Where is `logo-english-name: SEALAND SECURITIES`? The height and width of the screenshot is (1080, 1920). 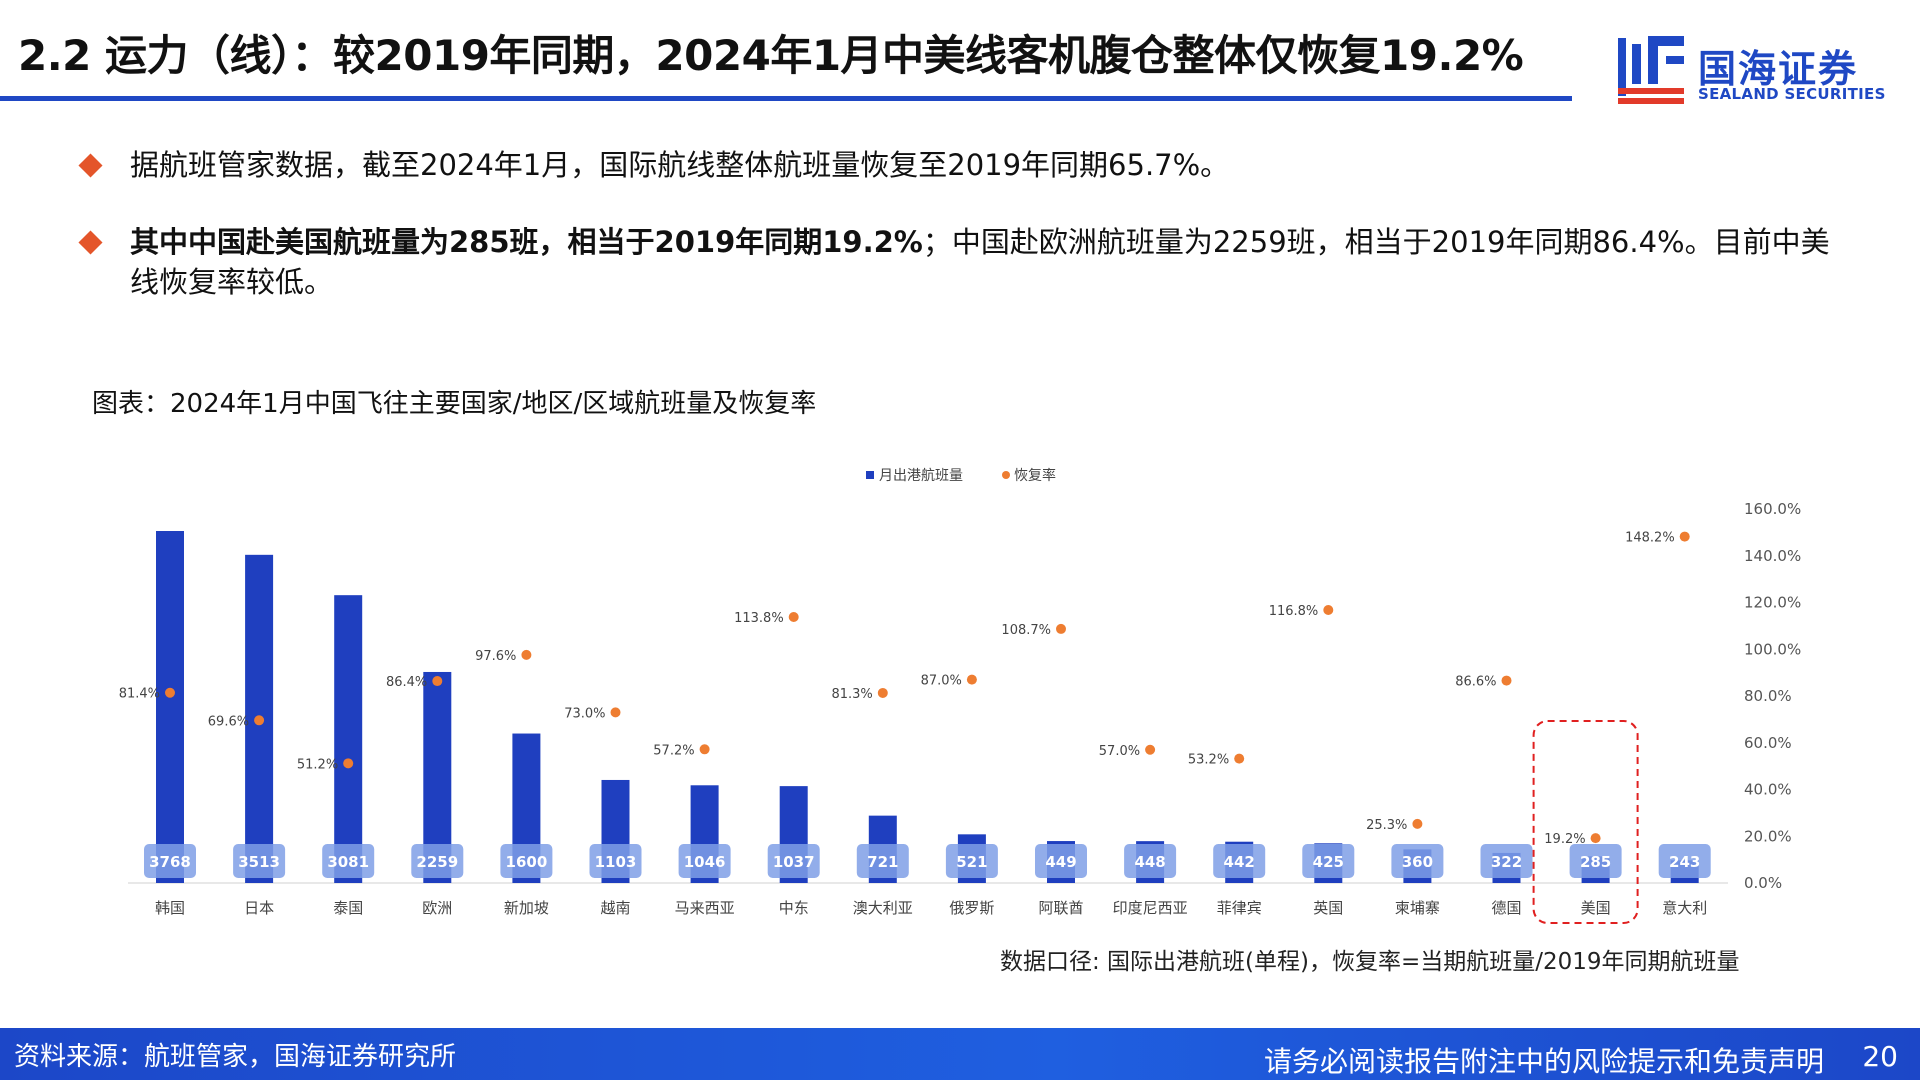
logo-english-name: SEALAND SECURITIES is located at coordinates (1792, 94).